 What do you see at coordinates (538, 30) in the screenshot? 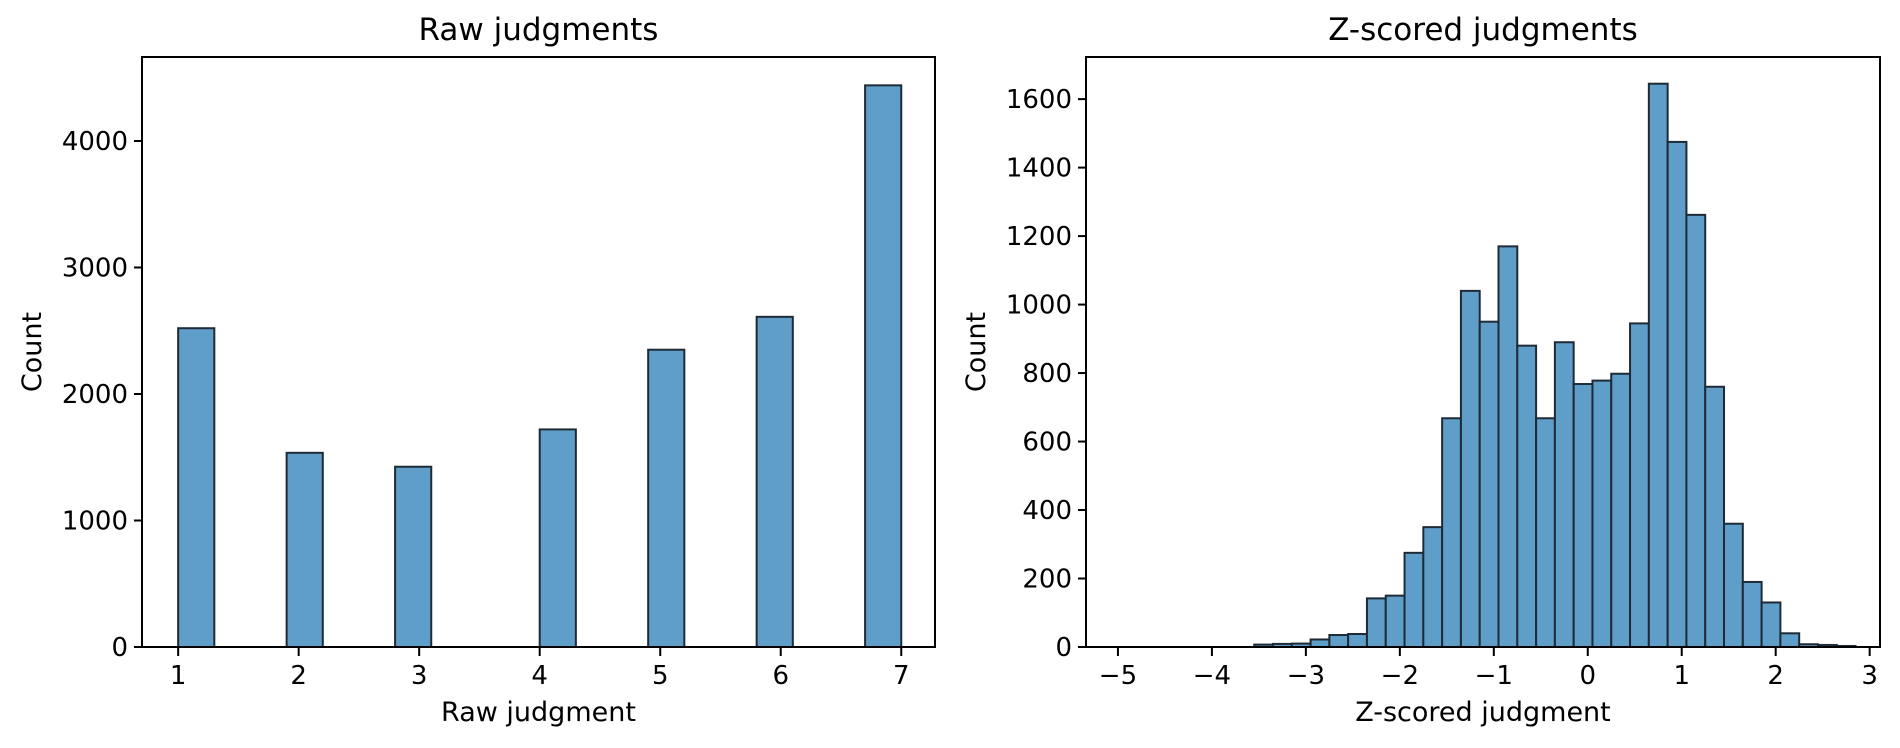
I see `left-chart-title: Raw judgments` at bounding box center [538, 30].